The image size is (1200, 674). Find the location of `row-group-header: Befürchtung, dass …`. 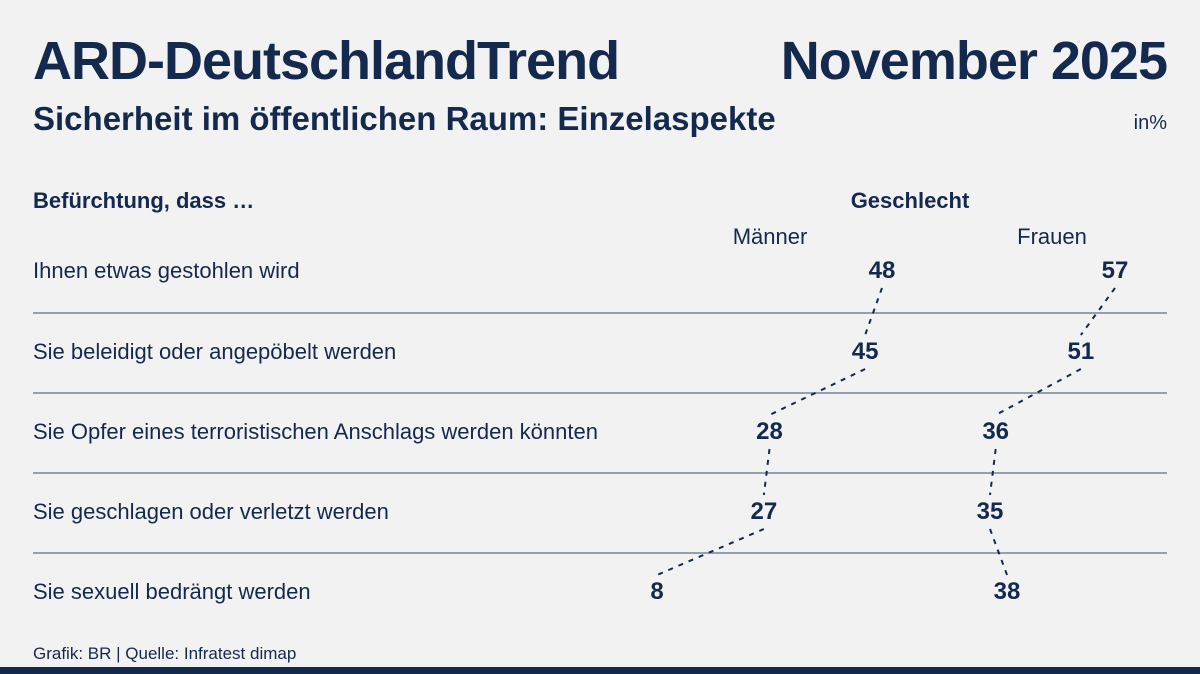

row-group-header: Befürchtung, dass … is located at coordinates (144, 200).